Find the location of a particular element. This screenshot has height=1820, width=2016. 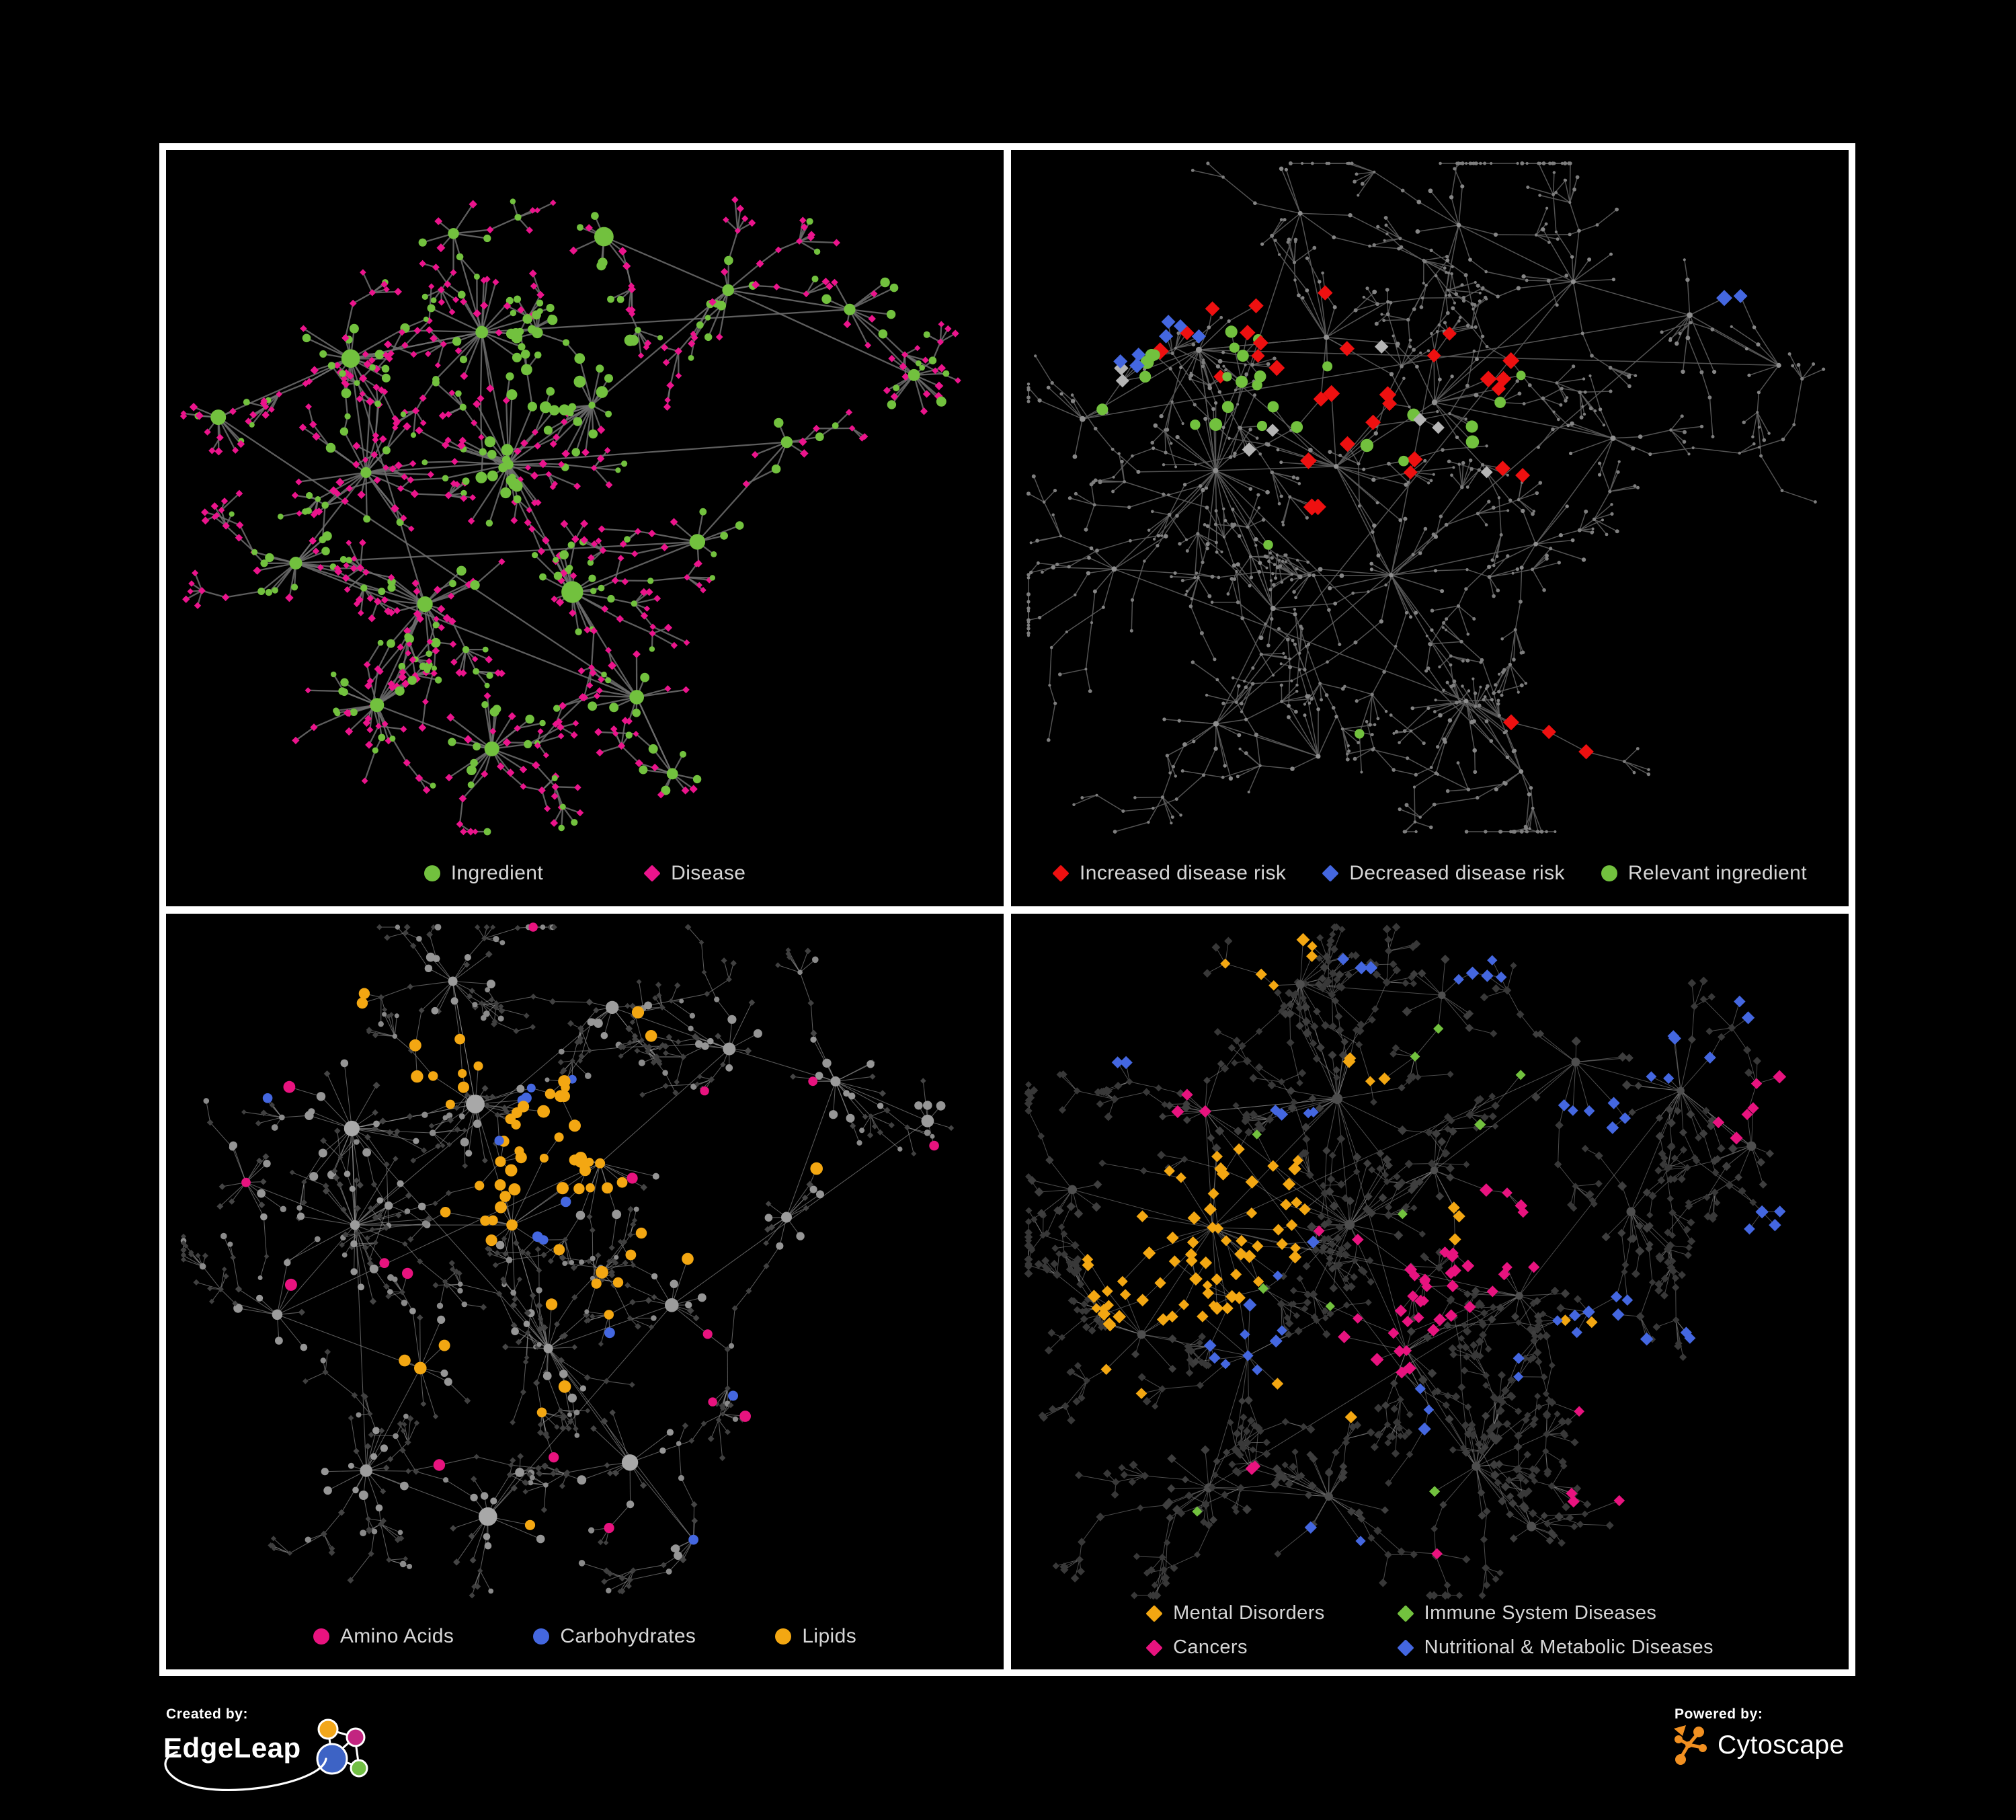

legend-label: Ingredient is located at coordinates (497, 872).